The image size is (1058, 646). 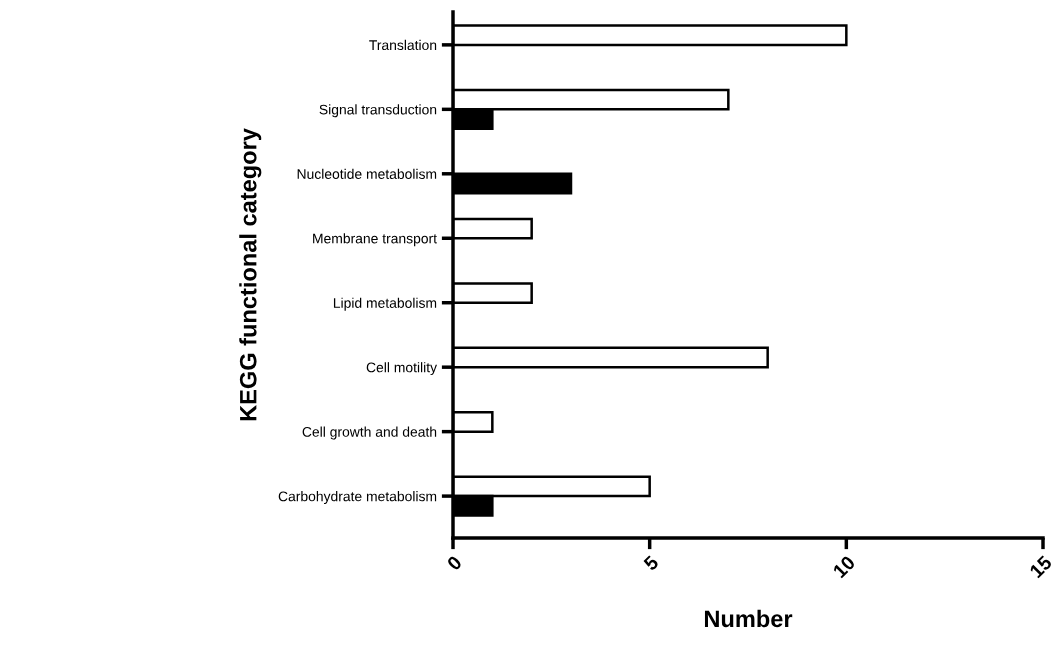 I want to click on y-tick-label: Membrane transport, so click(x=375, y=240).